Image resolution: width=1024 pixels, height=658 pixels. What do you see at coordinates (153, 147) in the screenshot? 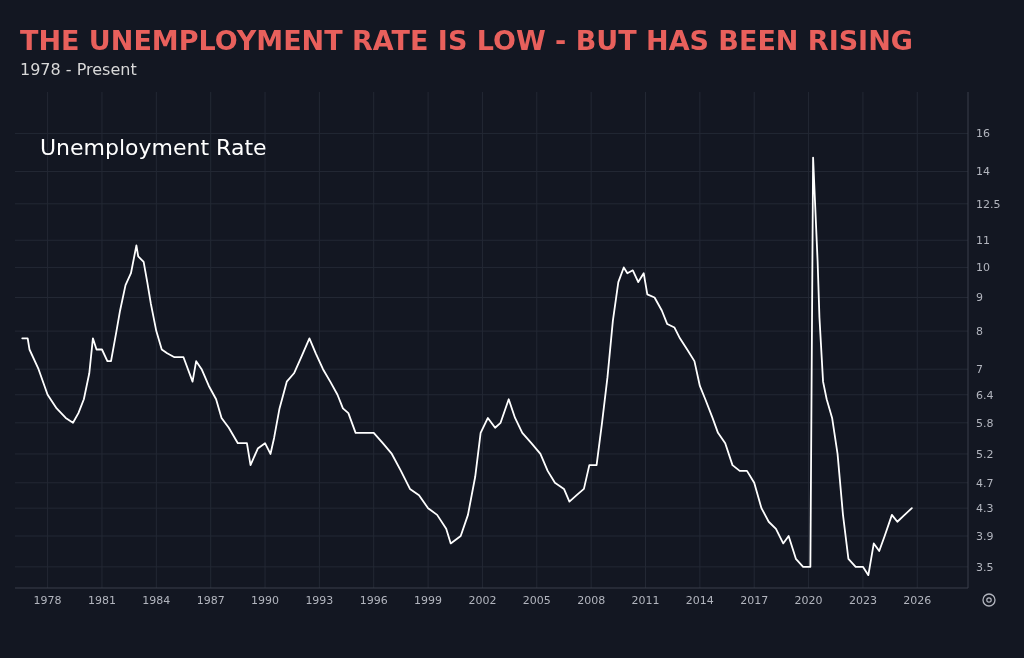
I see `text: Unemployment Rate` at bounding box center [153, 147].